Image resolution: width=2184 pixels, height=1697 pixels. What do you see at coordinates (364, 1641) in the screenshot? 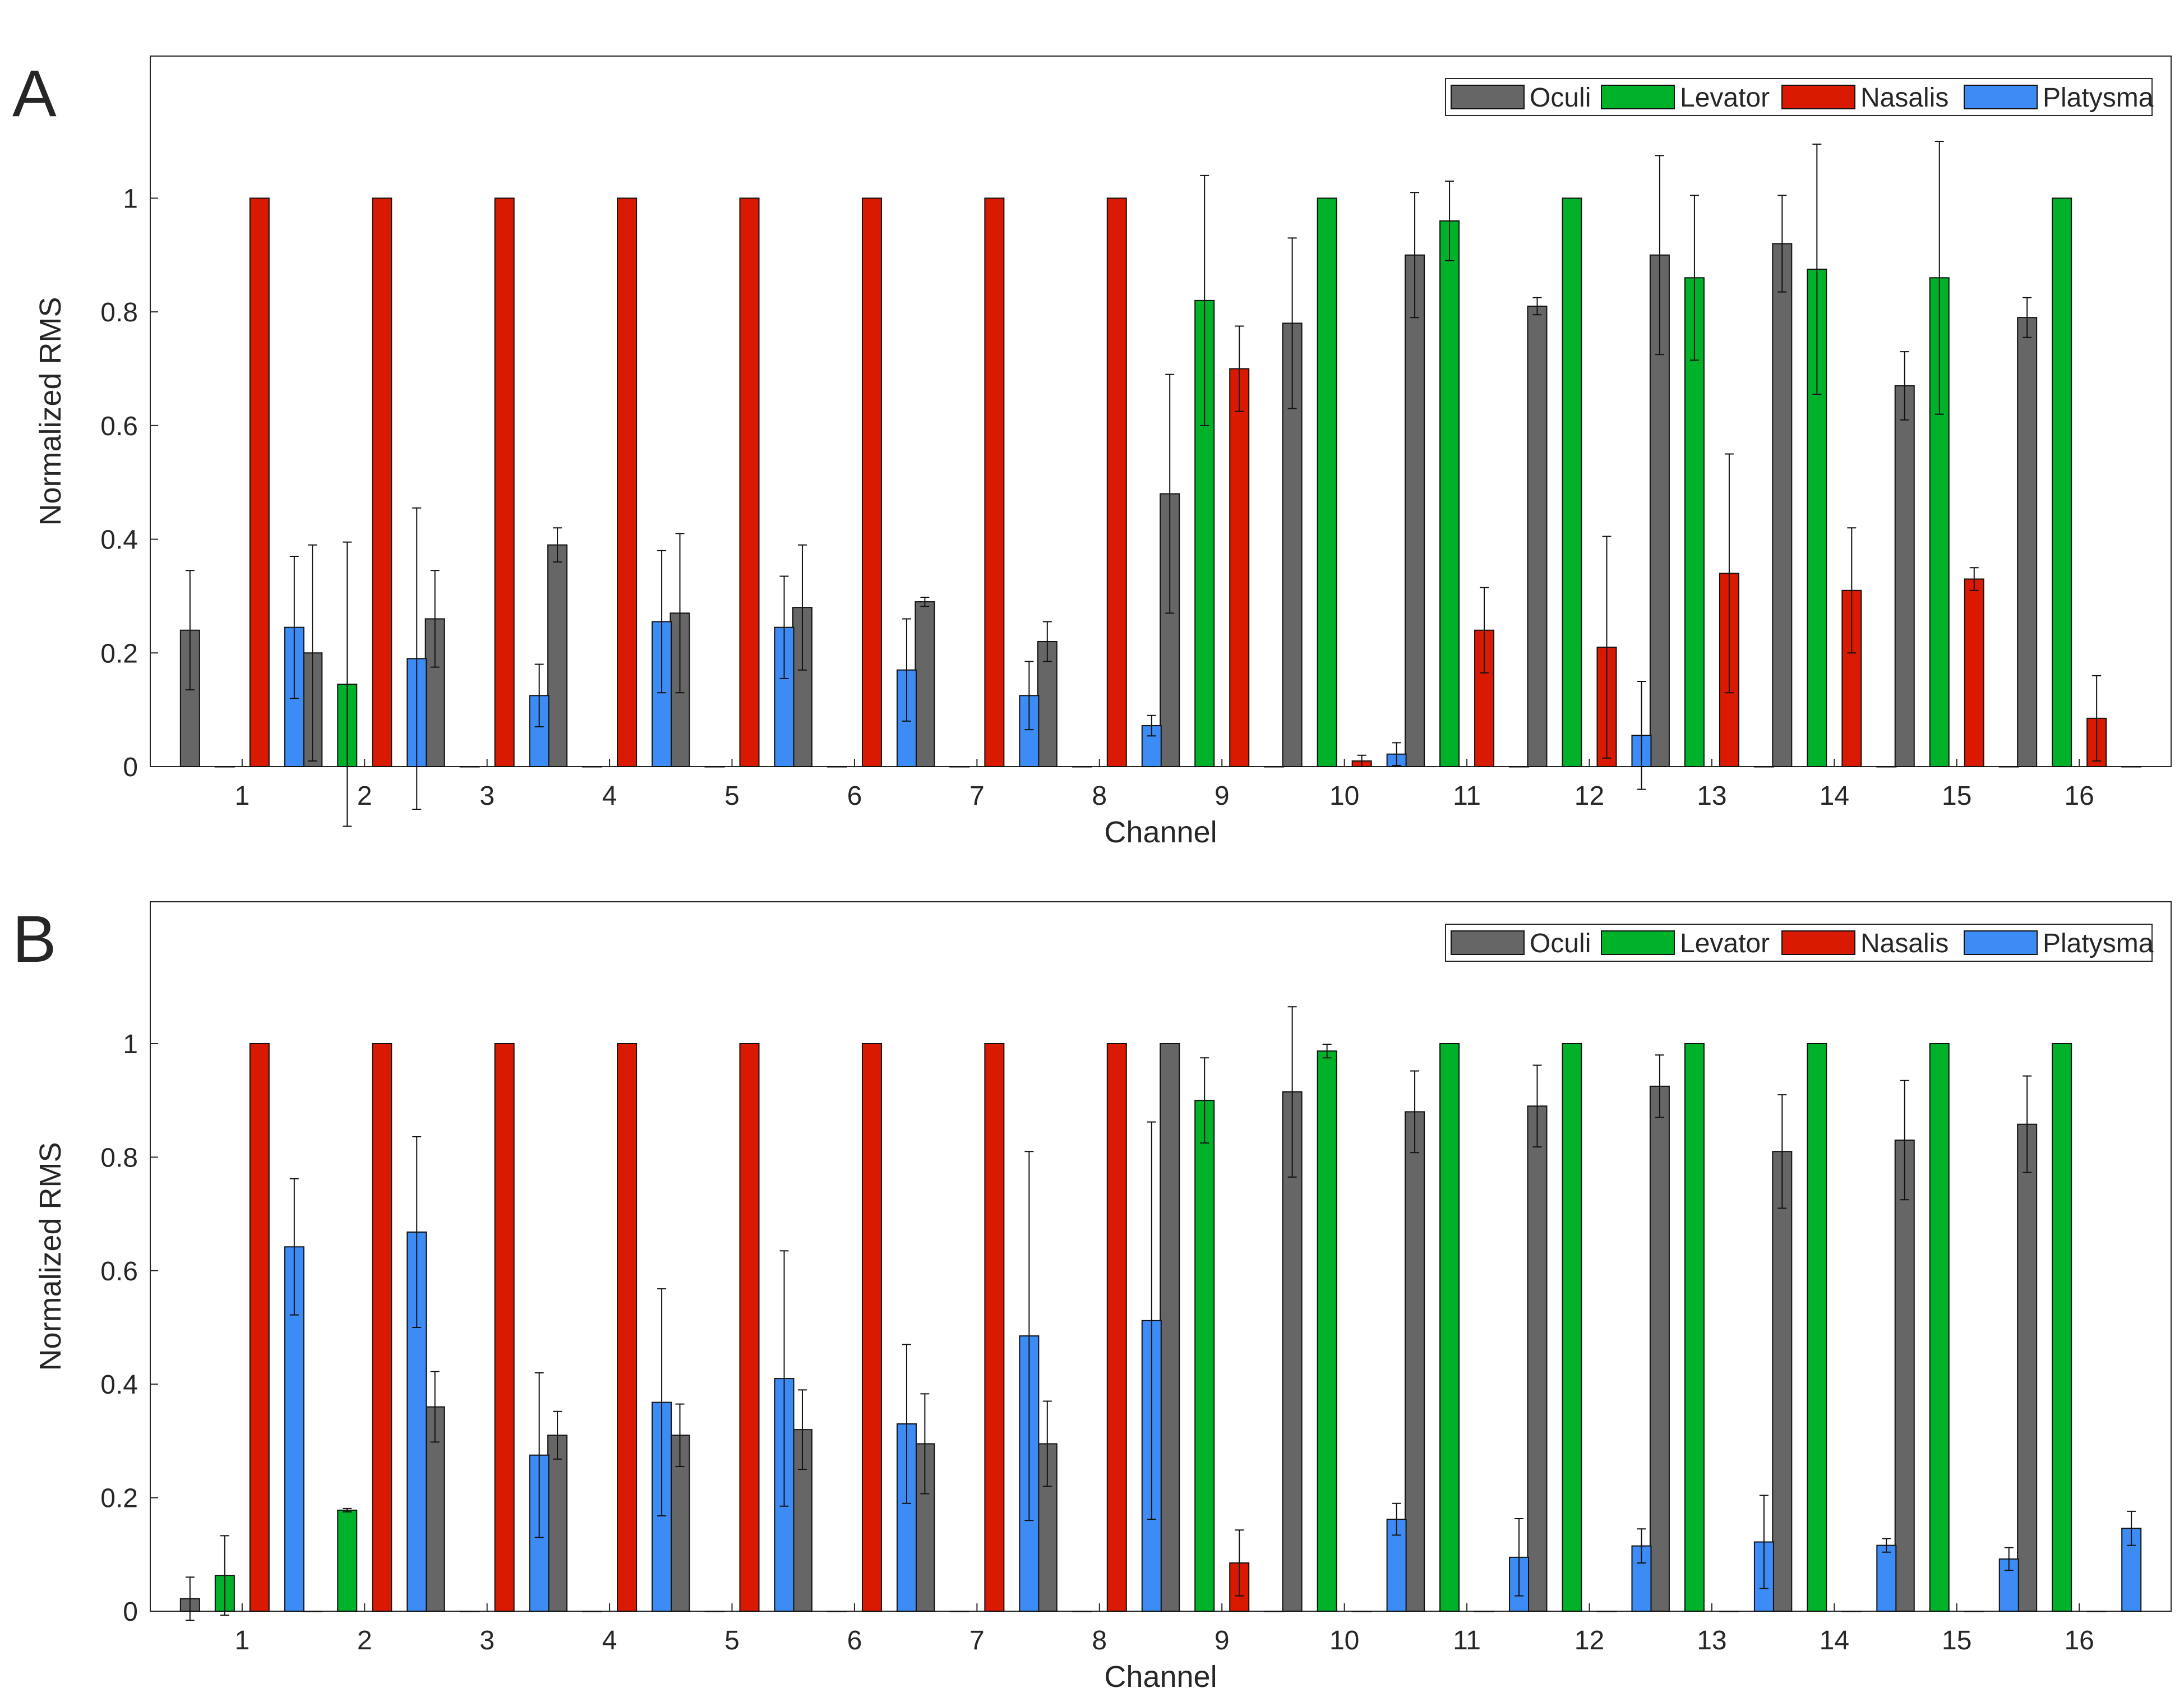
I see `x-tick-label: 2` at bounding box center [364, 1641].